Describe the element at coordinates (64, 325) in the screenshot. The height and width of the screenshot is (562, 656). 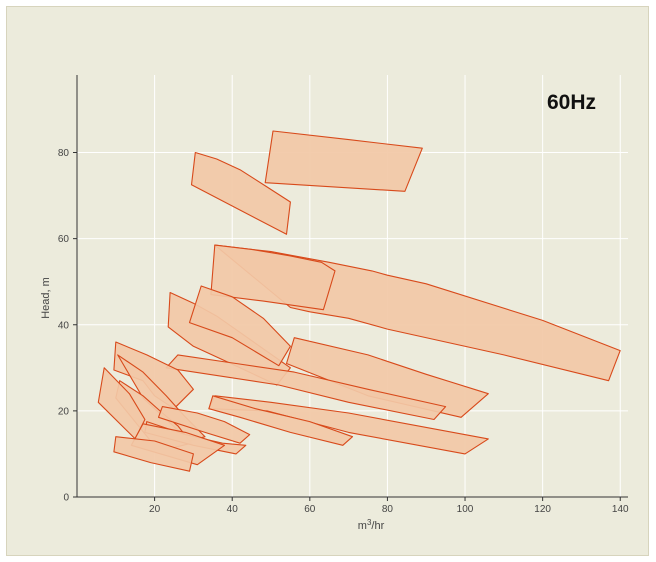
I see `y-tick-label: 40` at that location.